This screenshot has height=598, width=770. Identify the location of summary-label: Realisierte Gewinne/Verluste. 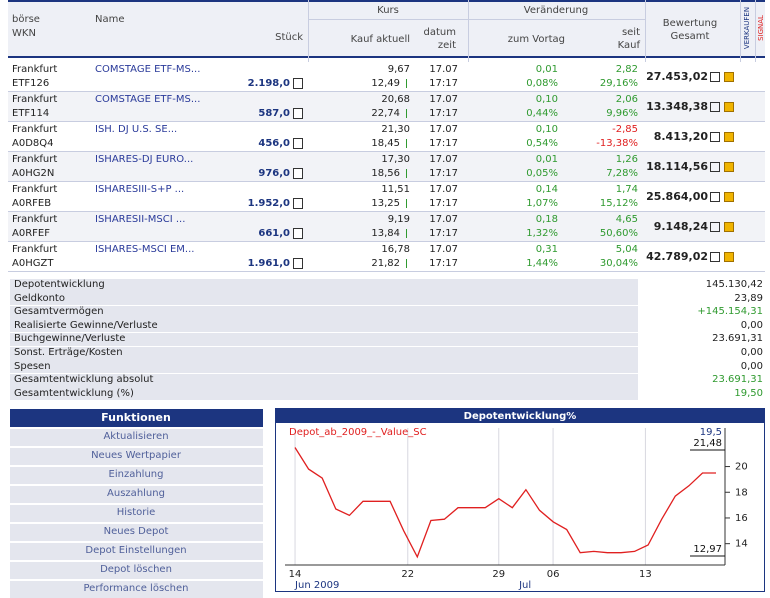
(86, 325).